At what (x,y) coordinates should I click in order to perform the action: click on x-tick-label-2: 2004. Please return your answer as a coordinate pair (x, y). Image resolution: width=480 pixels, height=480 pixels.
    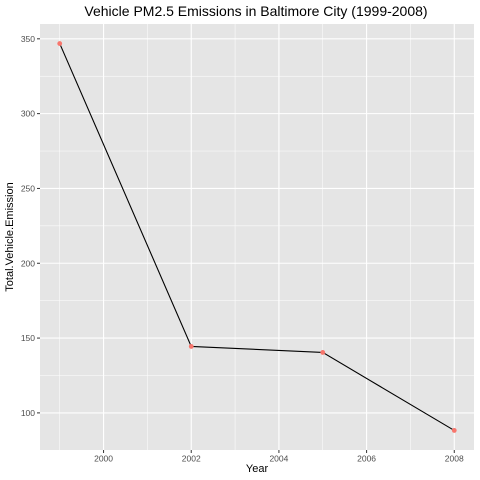
    Looking at the image, I should click on (278, 459).